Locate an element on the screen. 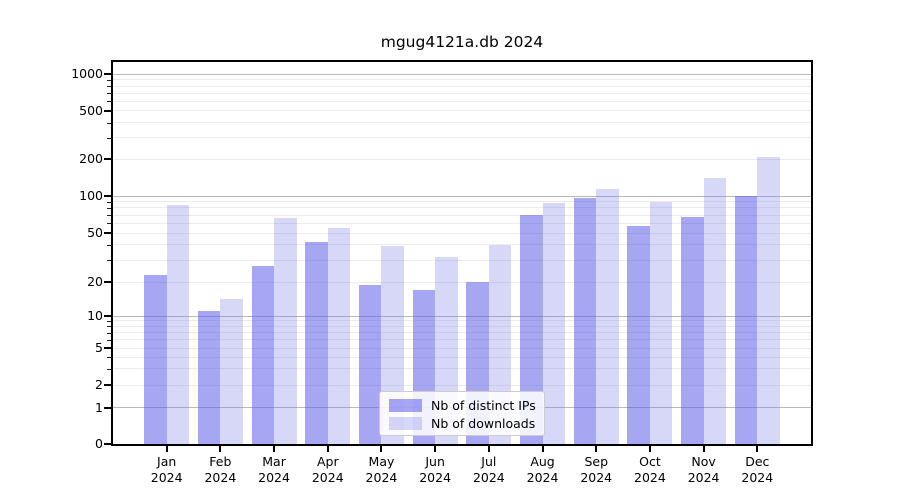  bar-ips-aug is located at coordinates (531, 329).